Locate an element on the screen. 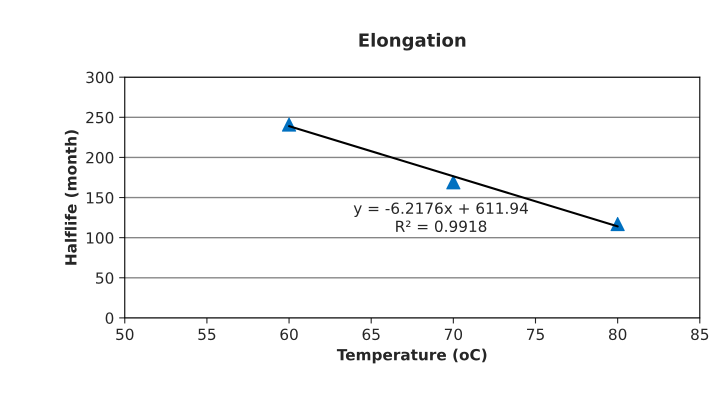 The width and height of the screenshot is (717, 415). y-tick-label: 0 is located at coordinates (110, 318).